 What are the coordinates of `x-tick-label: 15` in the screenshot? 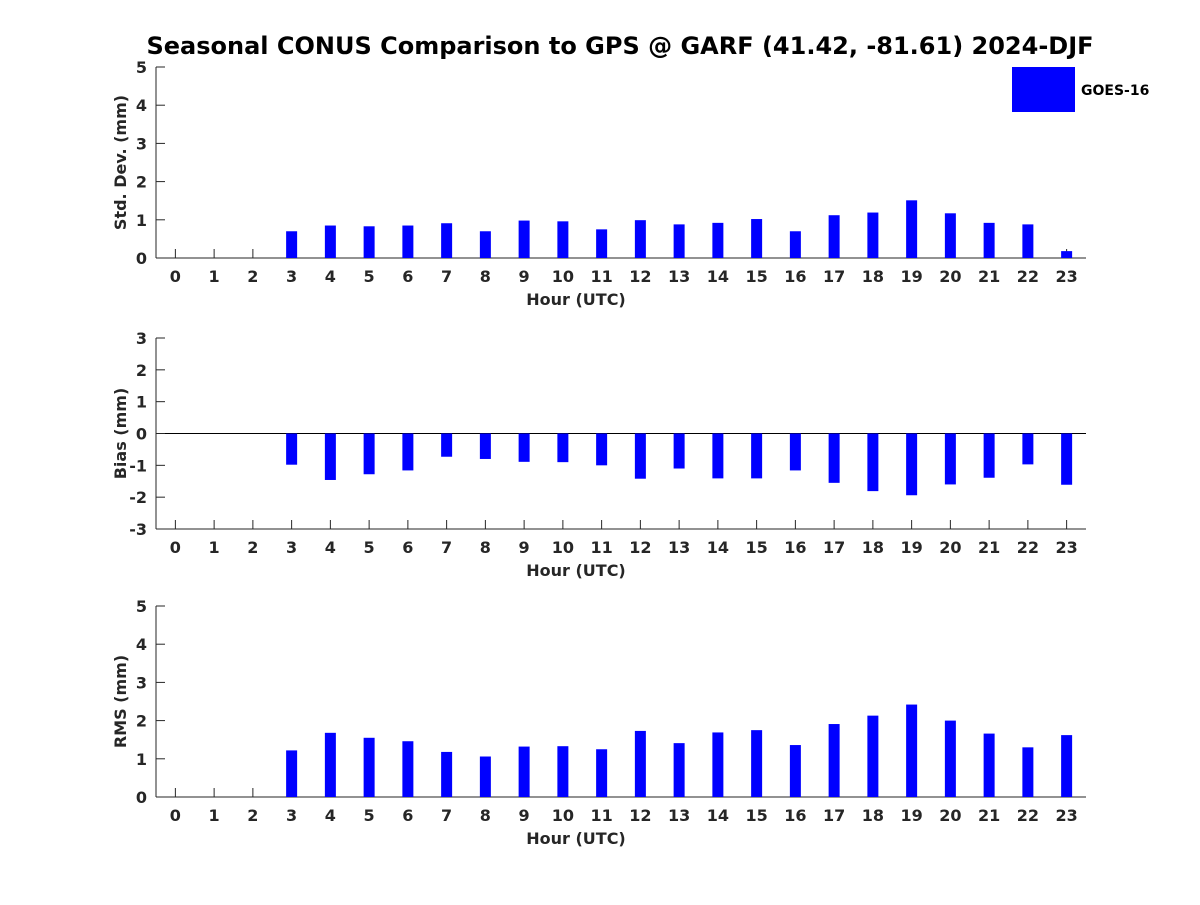 It's located at (756, 276).